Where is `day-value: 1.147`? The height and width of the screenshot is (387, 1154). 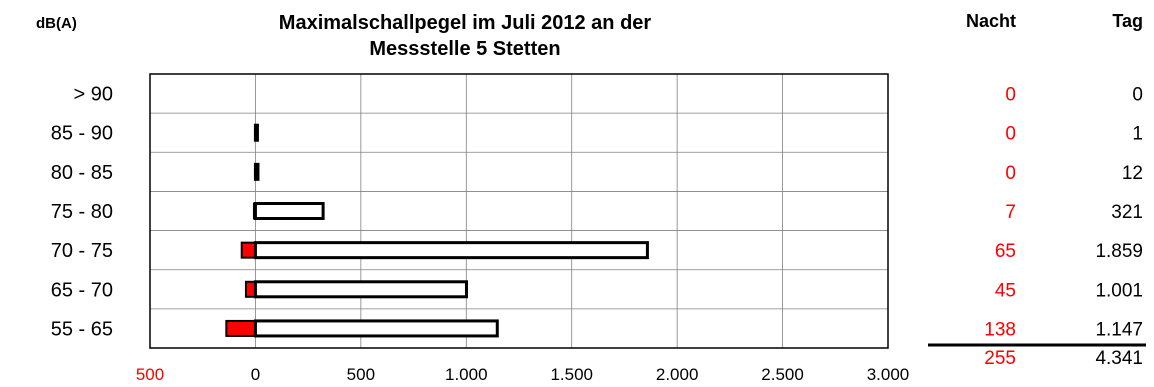
day-value: 1.147 is located at coordinates (1119, 329).